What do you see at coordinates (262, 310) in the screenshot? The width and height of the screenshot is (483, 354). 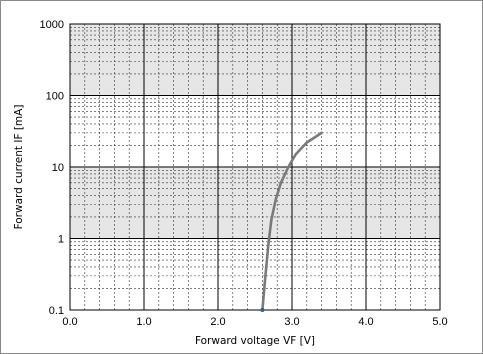 I see `curve-start-point` at bounding box center [262, 310].